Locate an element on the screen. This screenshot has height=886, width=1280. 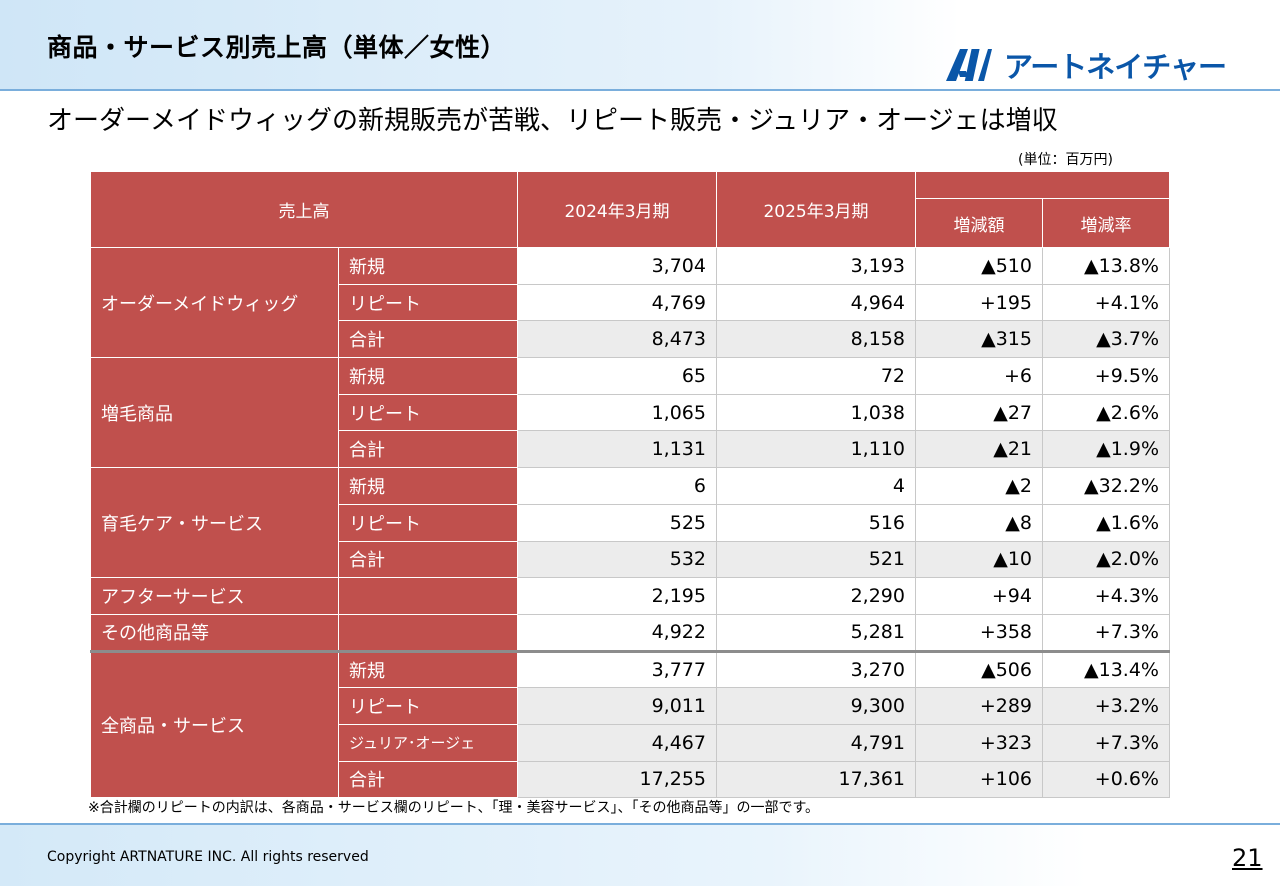
value-rate: ▲1.9% is located at coordinates (1106, 449).